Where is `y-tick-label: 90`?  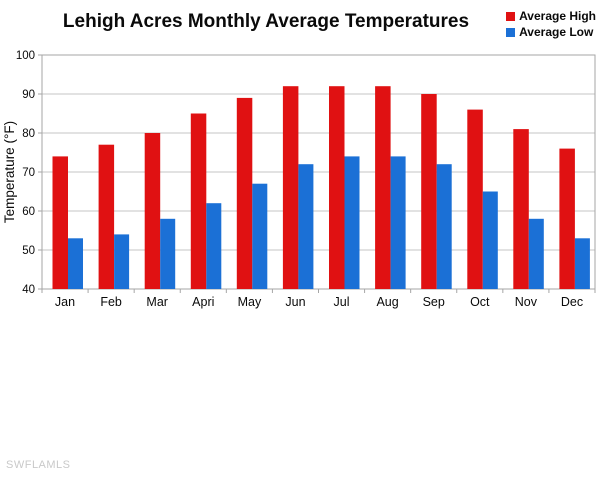
y-tick-label: 90 is located at coordinates (28, 95).